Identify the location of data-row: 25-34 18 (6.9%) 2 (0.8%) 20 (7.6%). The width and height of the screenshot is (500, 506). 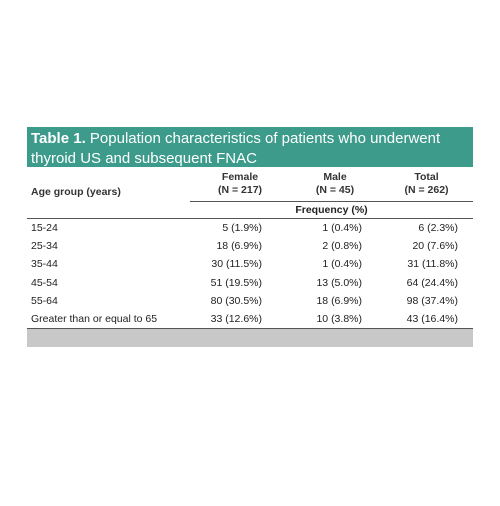
(250, 246).